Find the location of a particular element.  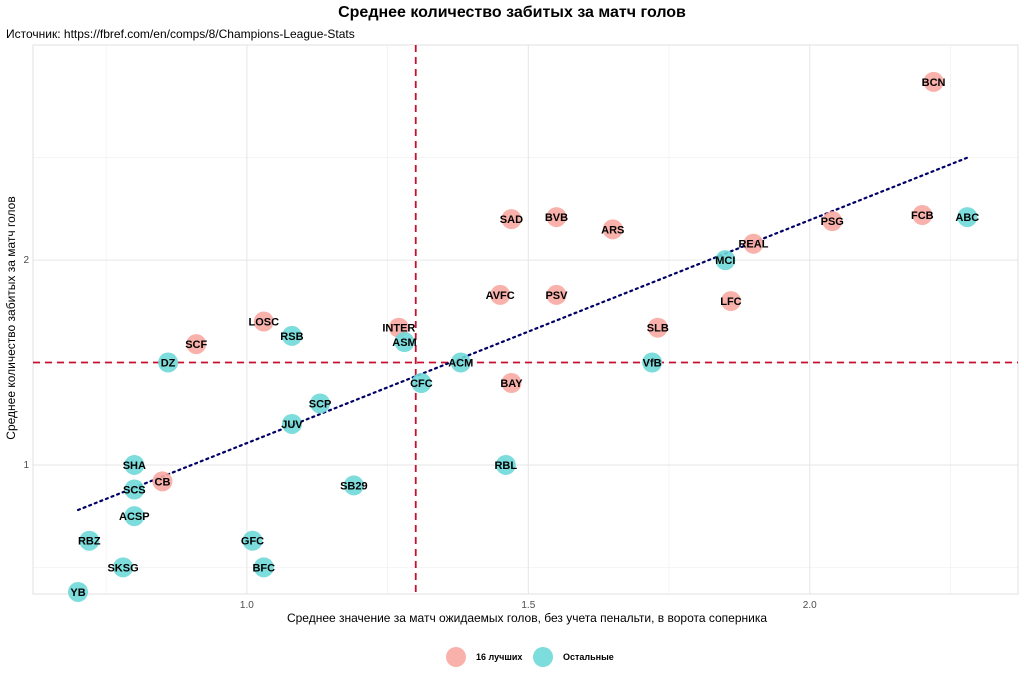

point-label-mci: MCI is located at coordinates (725, 261).